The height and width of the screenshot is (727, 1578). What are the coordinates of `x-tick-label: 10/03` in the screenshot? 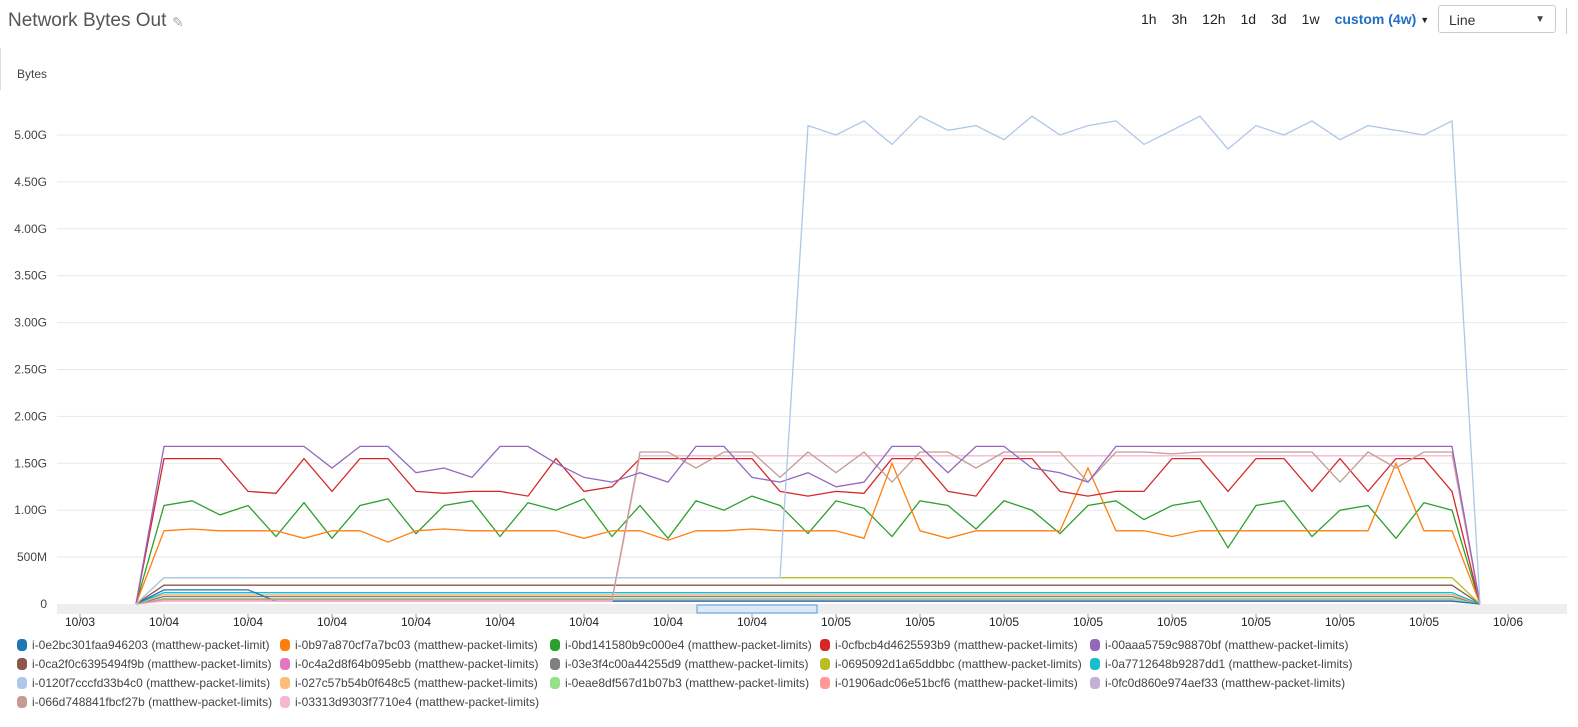 It's located at (80, 622).